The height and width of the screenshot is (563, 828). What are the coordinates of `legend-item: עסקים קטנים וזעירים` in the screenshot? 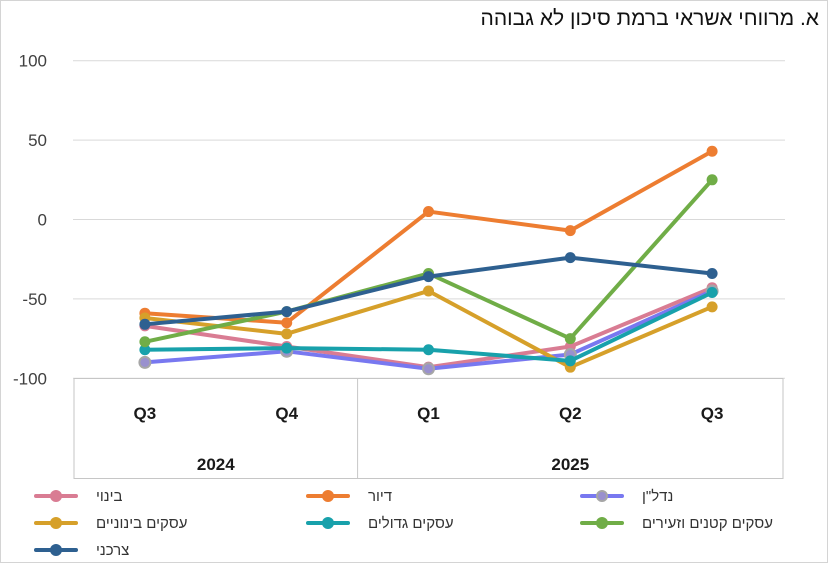 It's located at (676, 523).